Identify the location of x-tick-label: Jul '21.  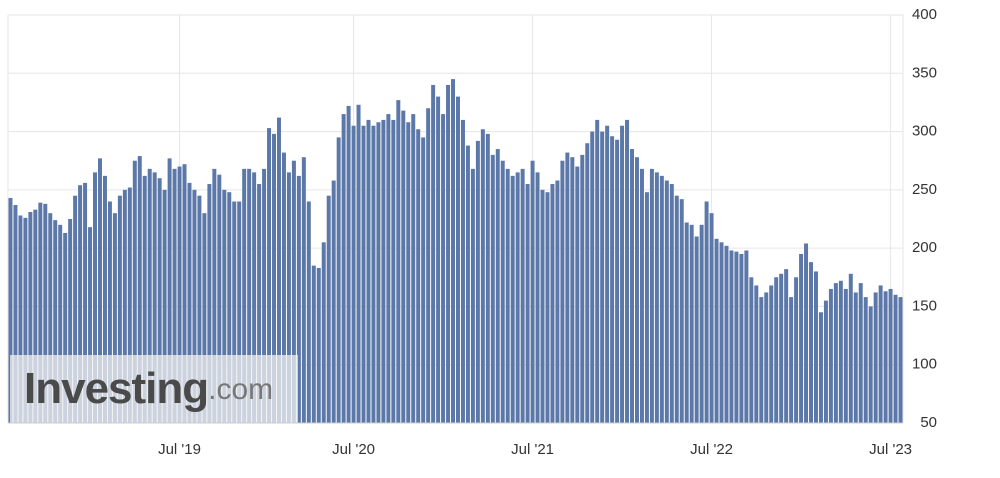
(532, 449).